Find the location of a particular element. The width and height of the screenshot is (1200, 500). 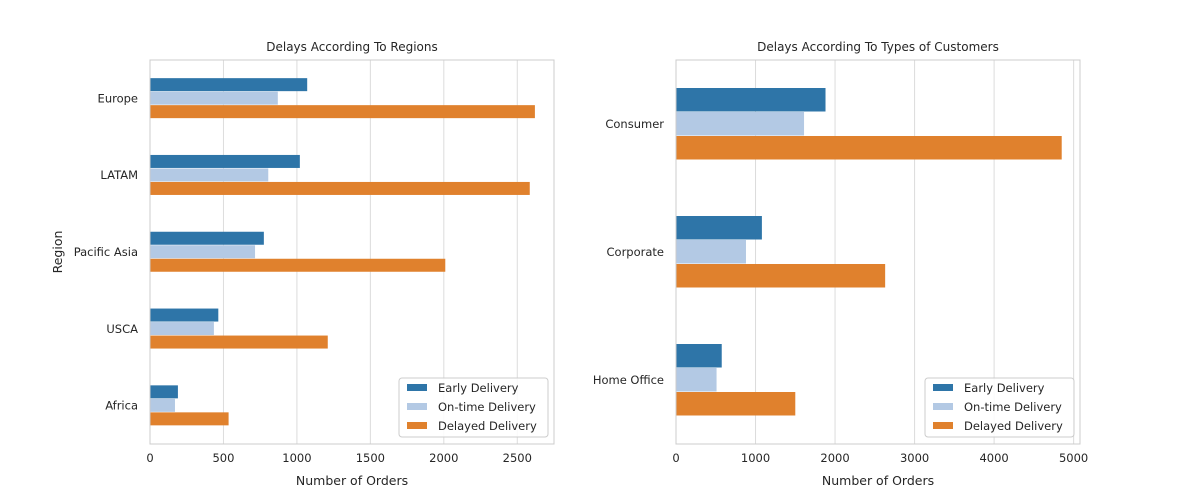

chart-customers-y-tick-labels: Consumer Corporate Home Office is located at coordinates (628, 252).